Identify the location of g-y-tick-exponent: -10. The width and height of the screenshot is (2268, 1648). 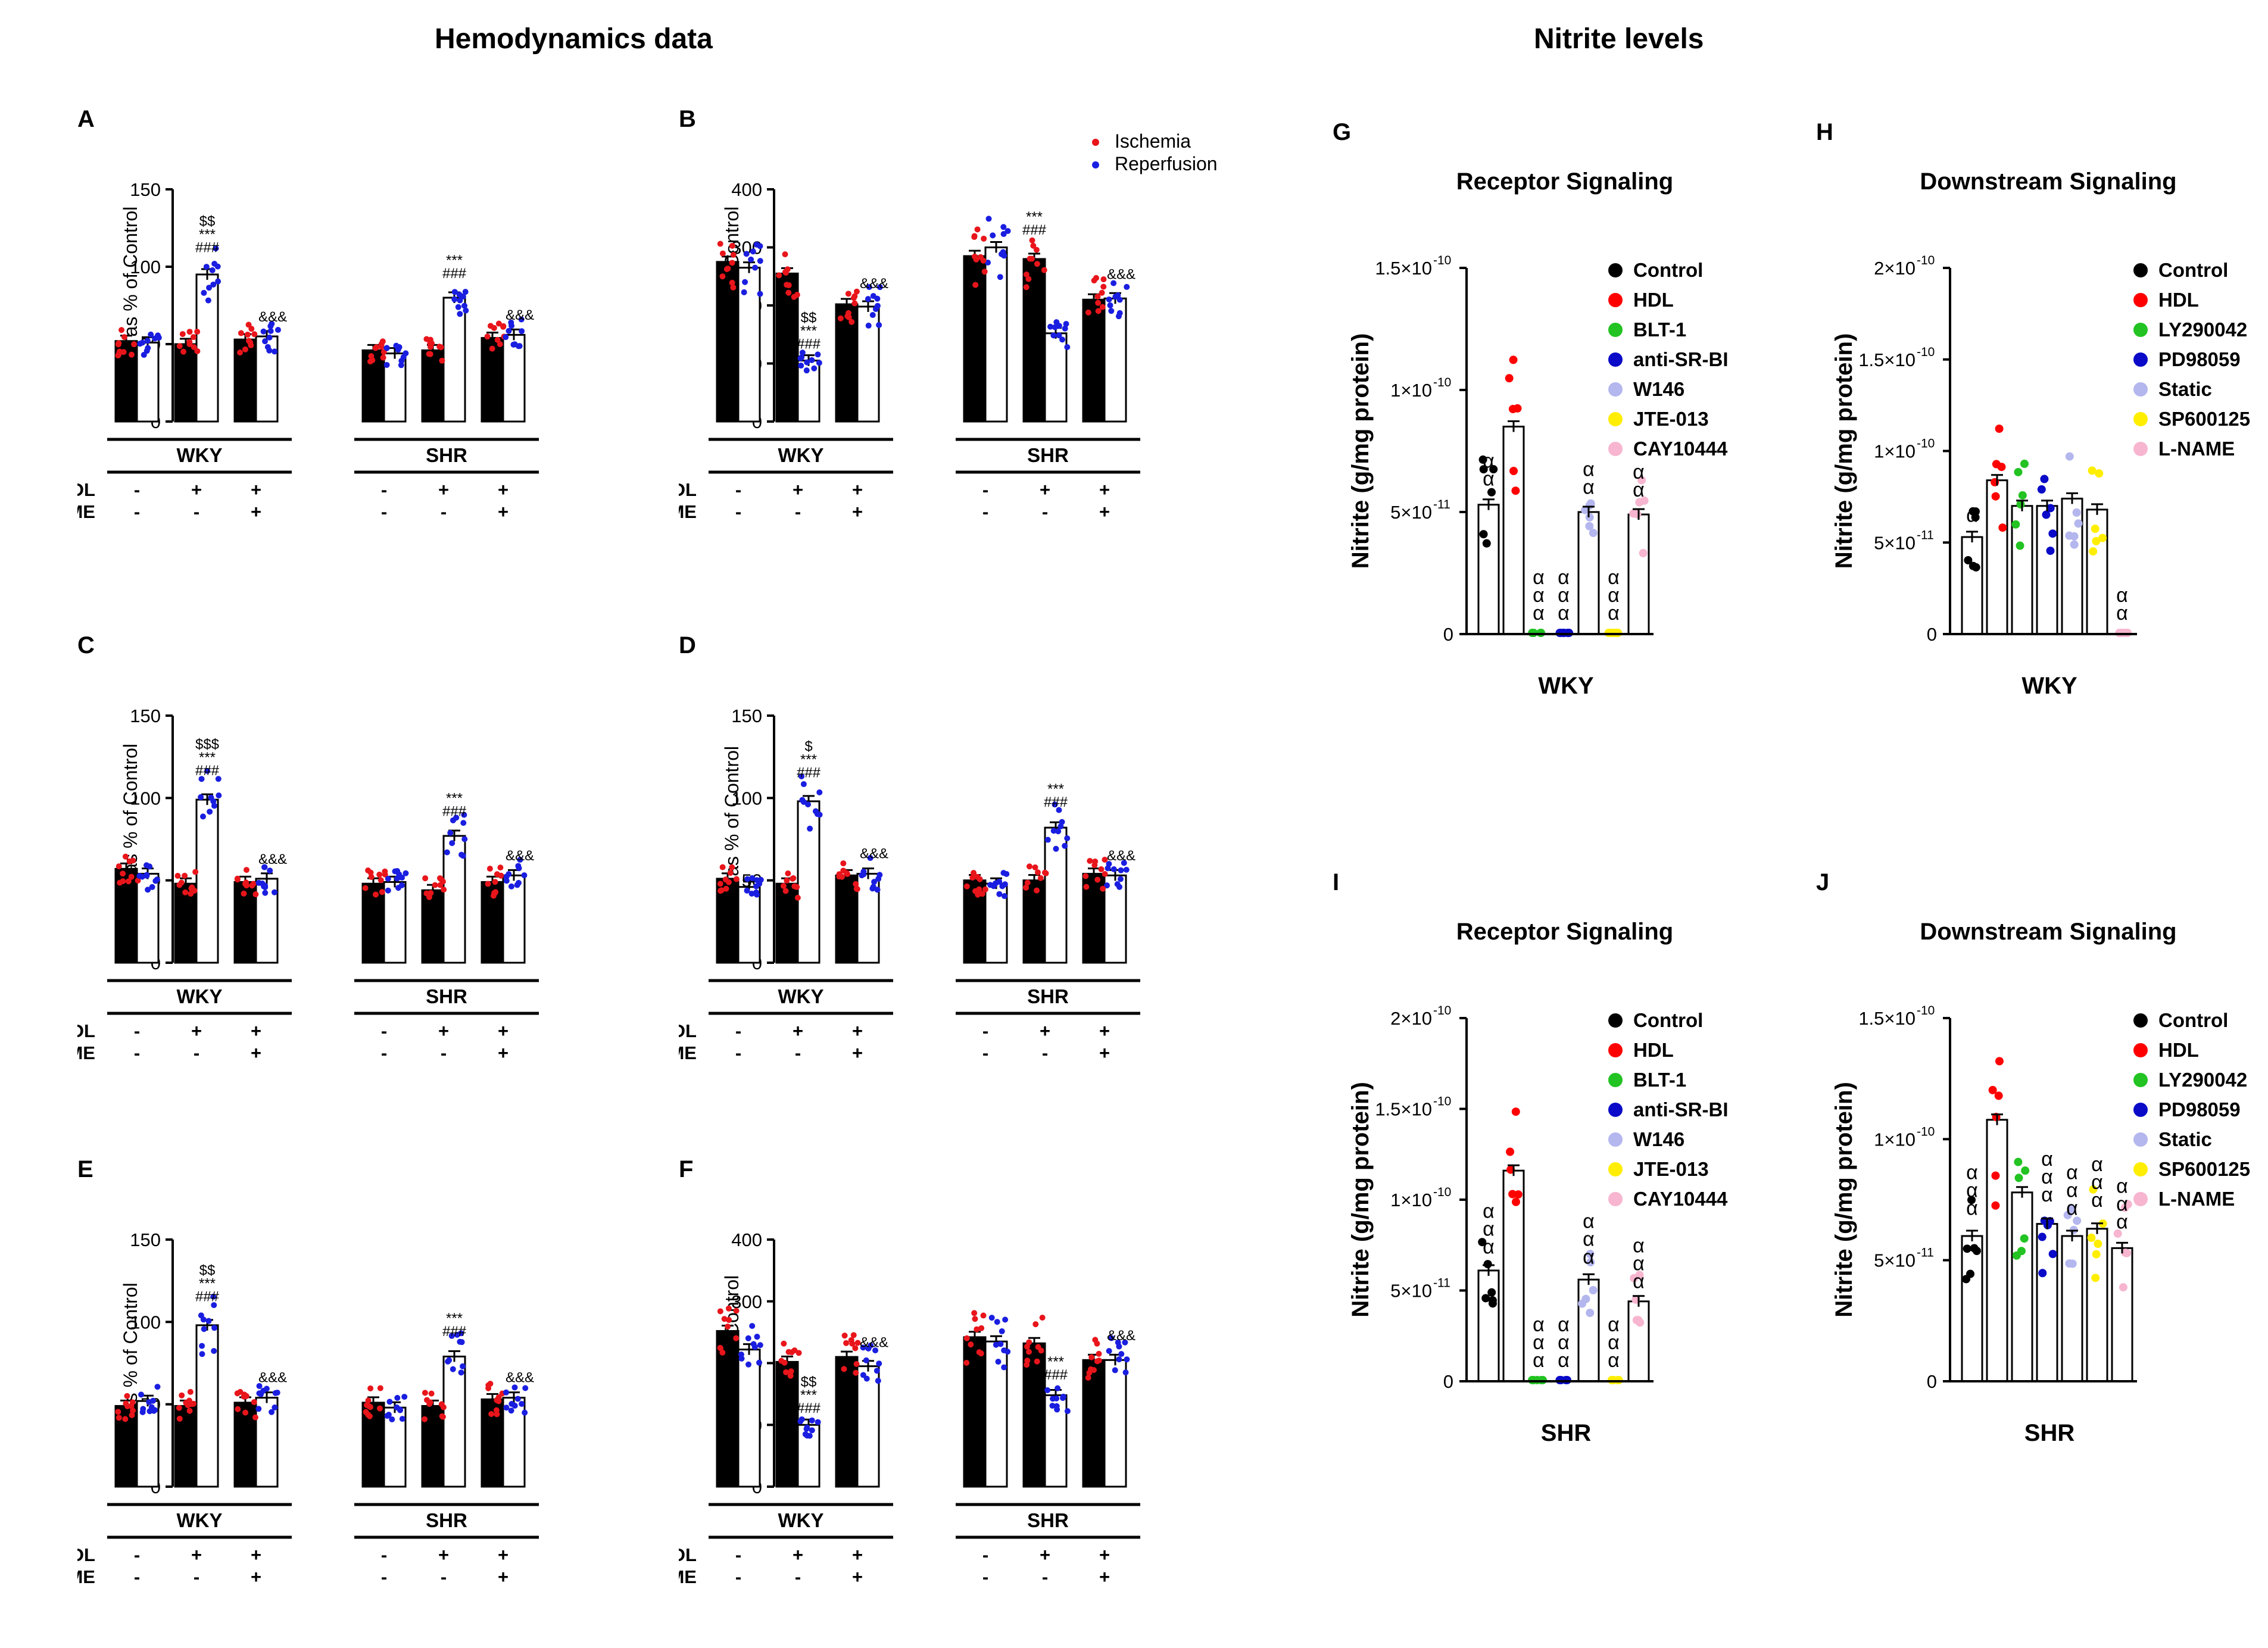
(1442, 382).